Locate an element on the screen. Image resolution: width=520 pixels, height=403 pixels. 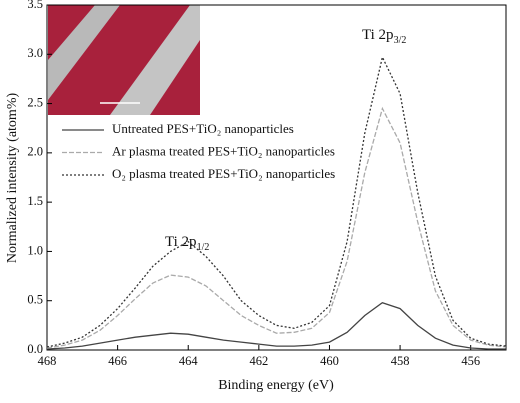
legend-label: O₂ plasma treated PES+TiO₂ nanoparticles is located at coordinates (223, 173).